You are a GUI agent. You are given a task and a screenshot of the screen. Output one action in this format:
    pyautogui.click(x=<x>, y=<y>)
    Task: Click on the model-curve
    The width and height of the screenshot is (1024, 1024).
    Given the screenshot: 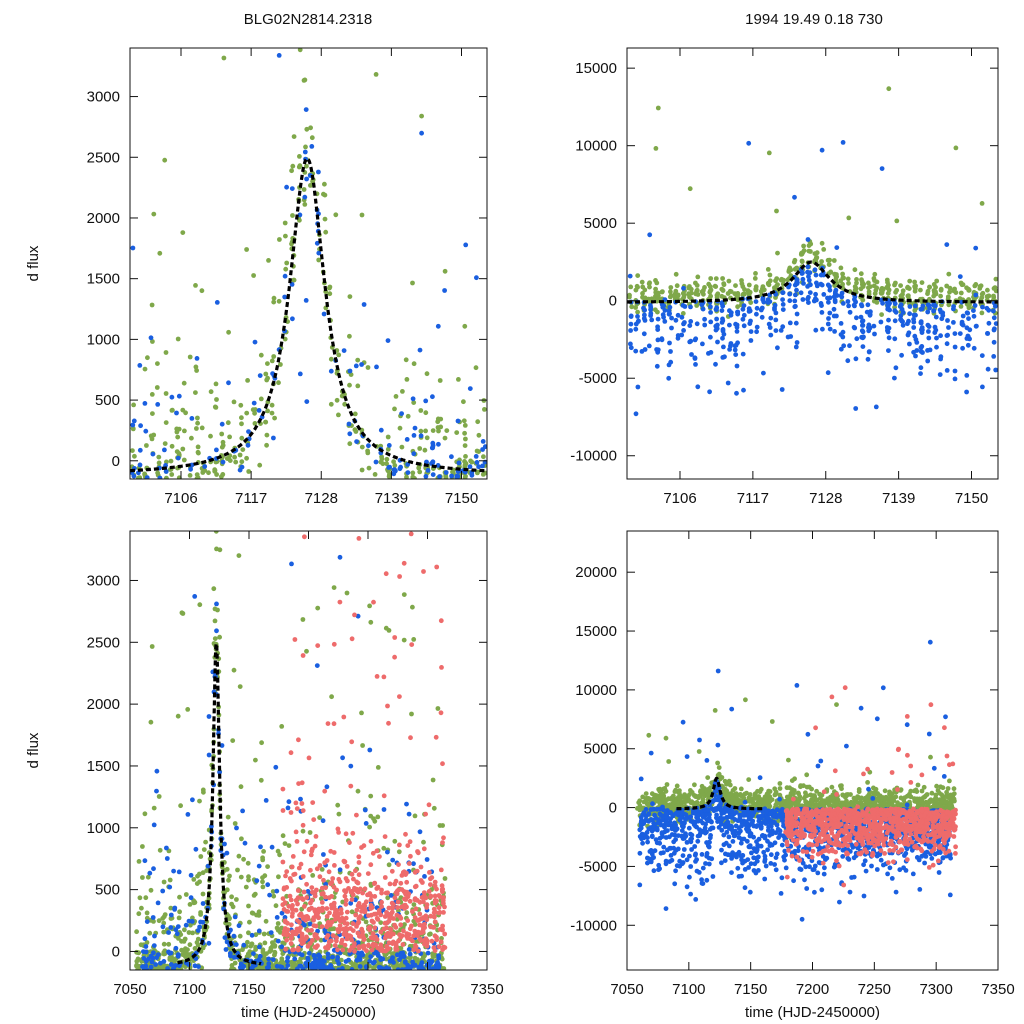 What is the action you would take?
    pyautogui.click(x=219, y=802)
    